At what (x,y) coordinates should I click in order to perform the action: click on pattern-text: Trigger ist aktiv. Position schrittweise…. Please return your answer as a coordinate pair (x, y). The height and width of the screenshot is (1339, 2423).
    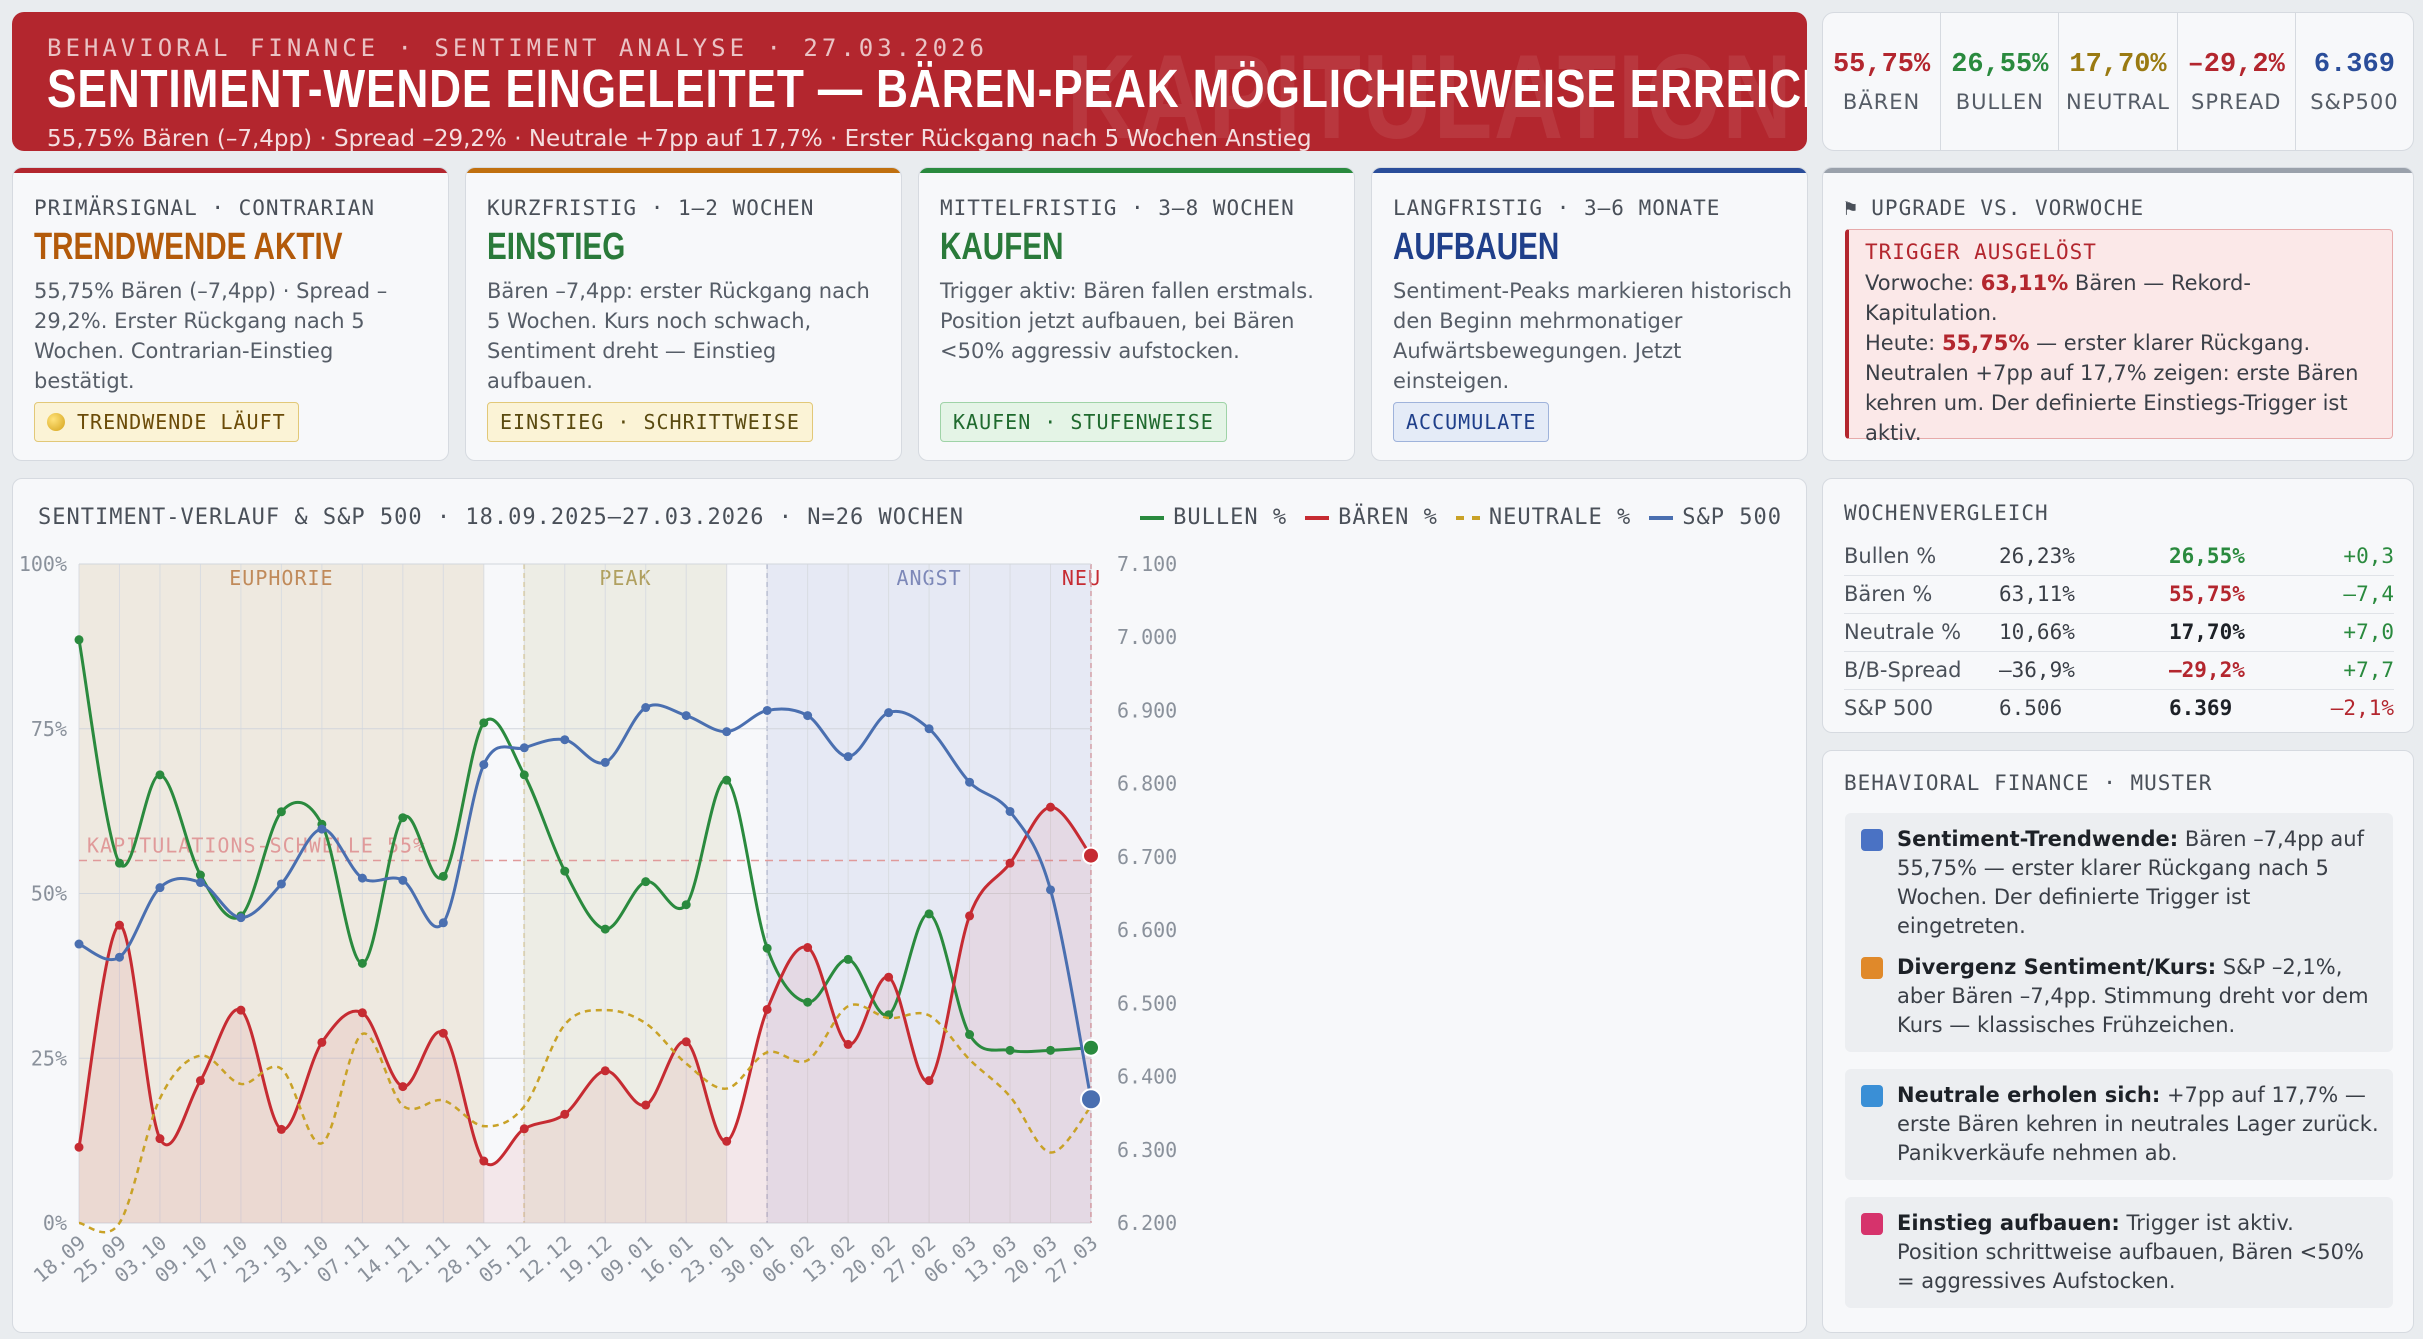
    Looking at the image, I should click on (2130, 1252).